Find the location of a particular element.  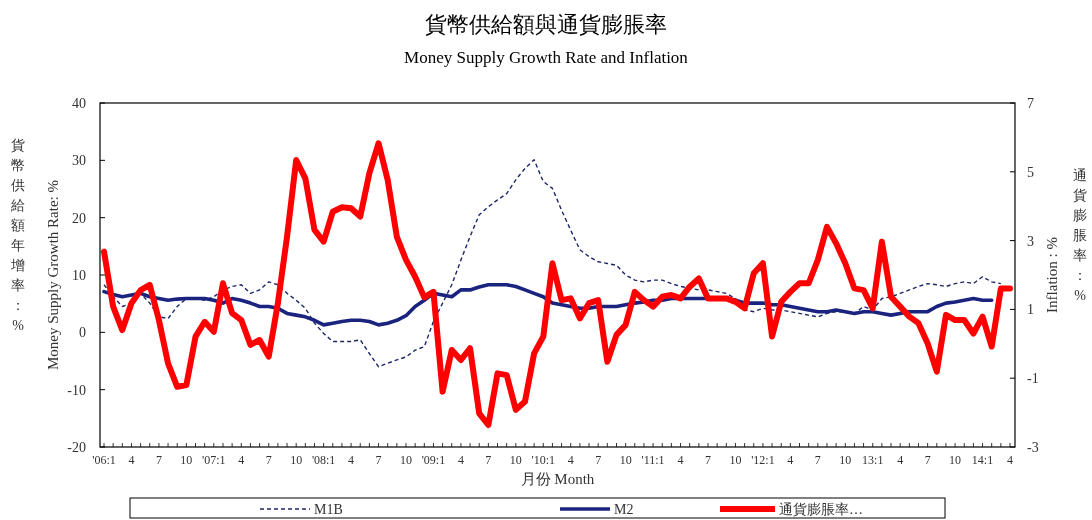

y-tick-label: 30 is located at coordinates (79, 161).